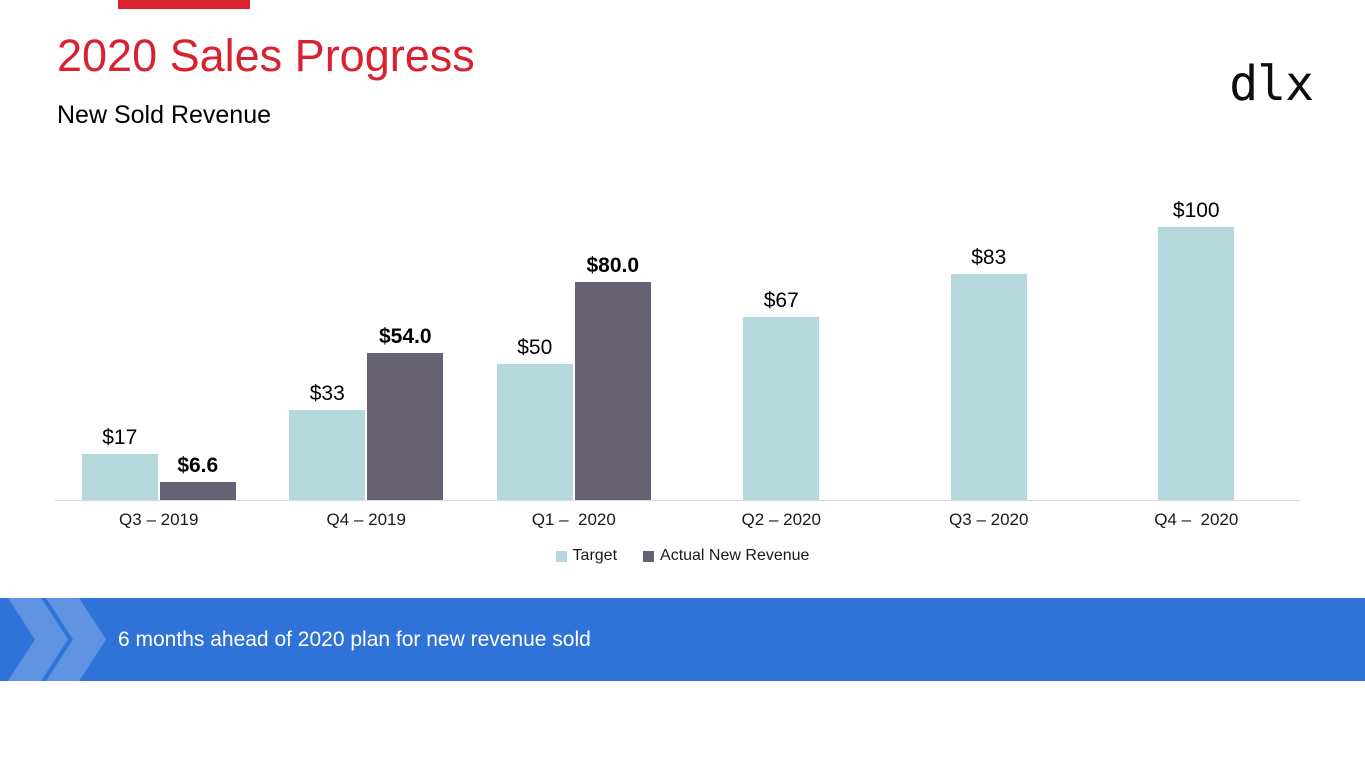 This screenshot has height=768, width=1365. What do you see at coordinates (57, 639) in the screenshot?
I see `double-chevron-right-icon` at bounding box center [57, 639].